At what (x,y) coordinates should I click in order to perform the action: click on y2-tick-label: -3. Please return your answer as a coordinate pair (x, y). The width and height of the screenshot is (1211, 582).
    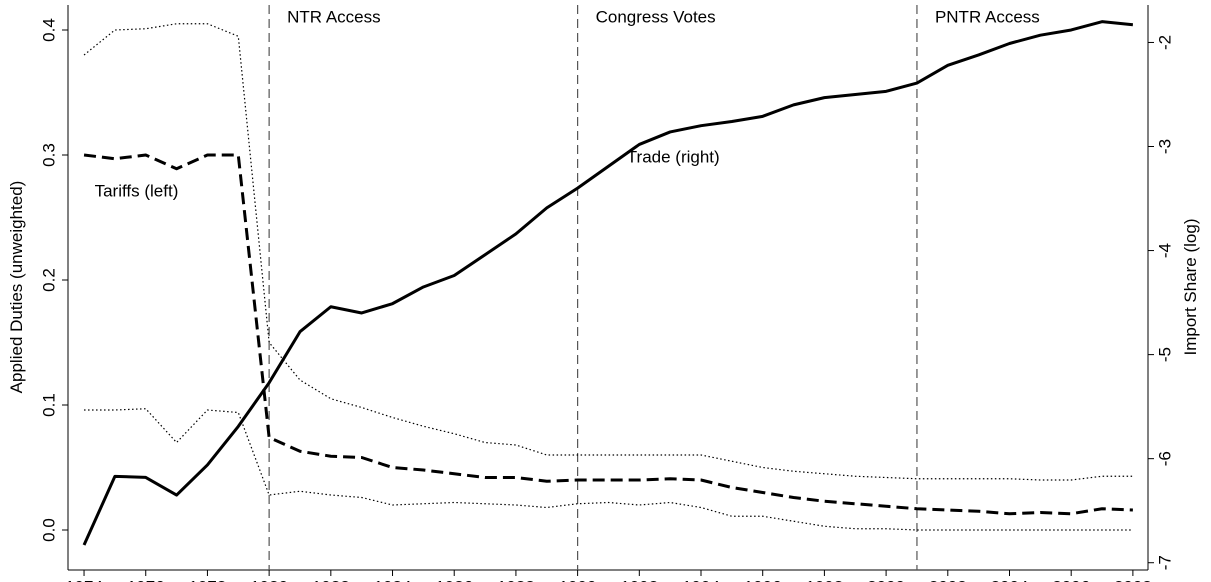
    Looking at the image, I should click on (1164, 146).